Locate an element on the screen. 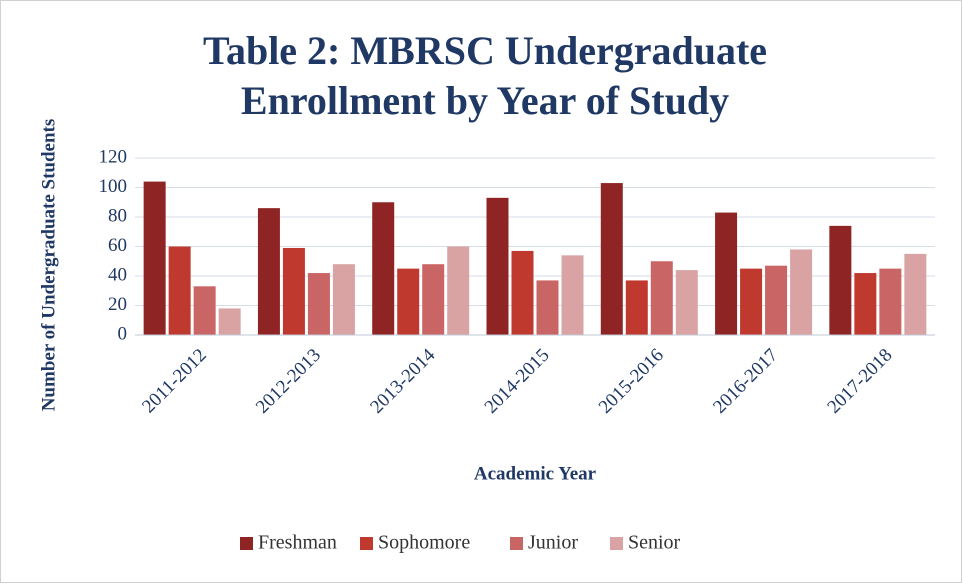 The height and width of the screenshot is (584, 963). legend-label: Freshman is located at coordinates (297, 543).